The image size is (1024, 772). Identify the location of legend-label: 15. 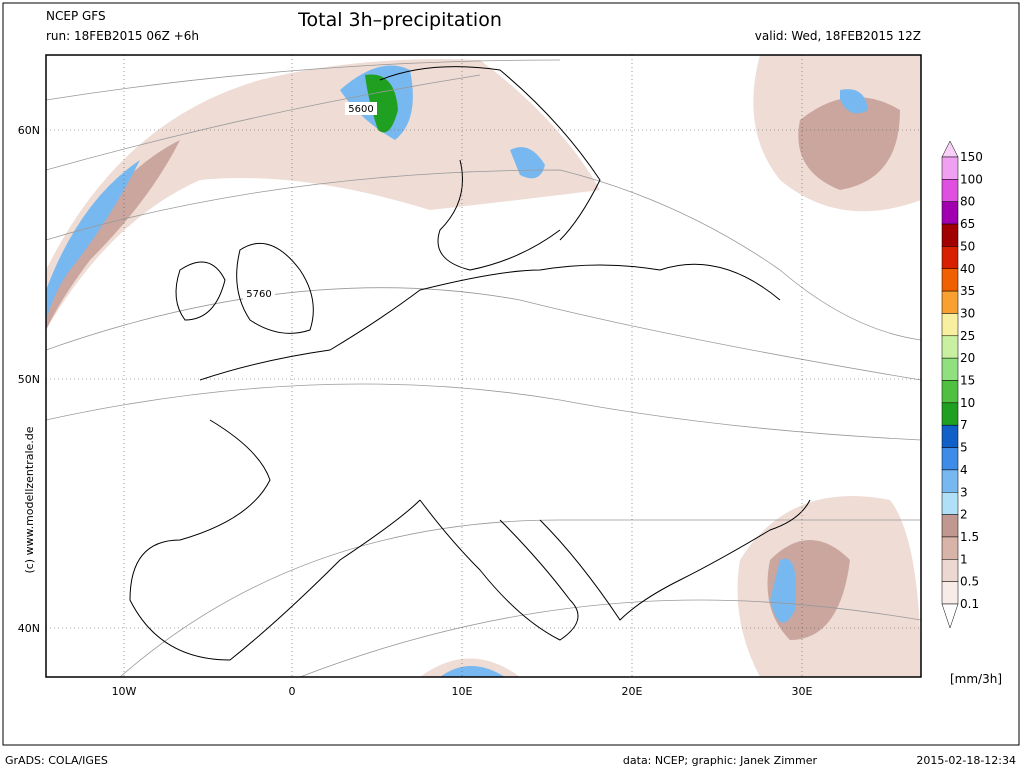
(967, 381).